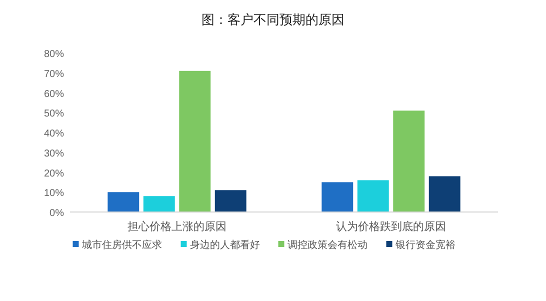 This screenshot has width=546, height=301. Describe the element at coordinates (54, 154) in the screenshot. I see `y-tick-label: 30%` at that location.